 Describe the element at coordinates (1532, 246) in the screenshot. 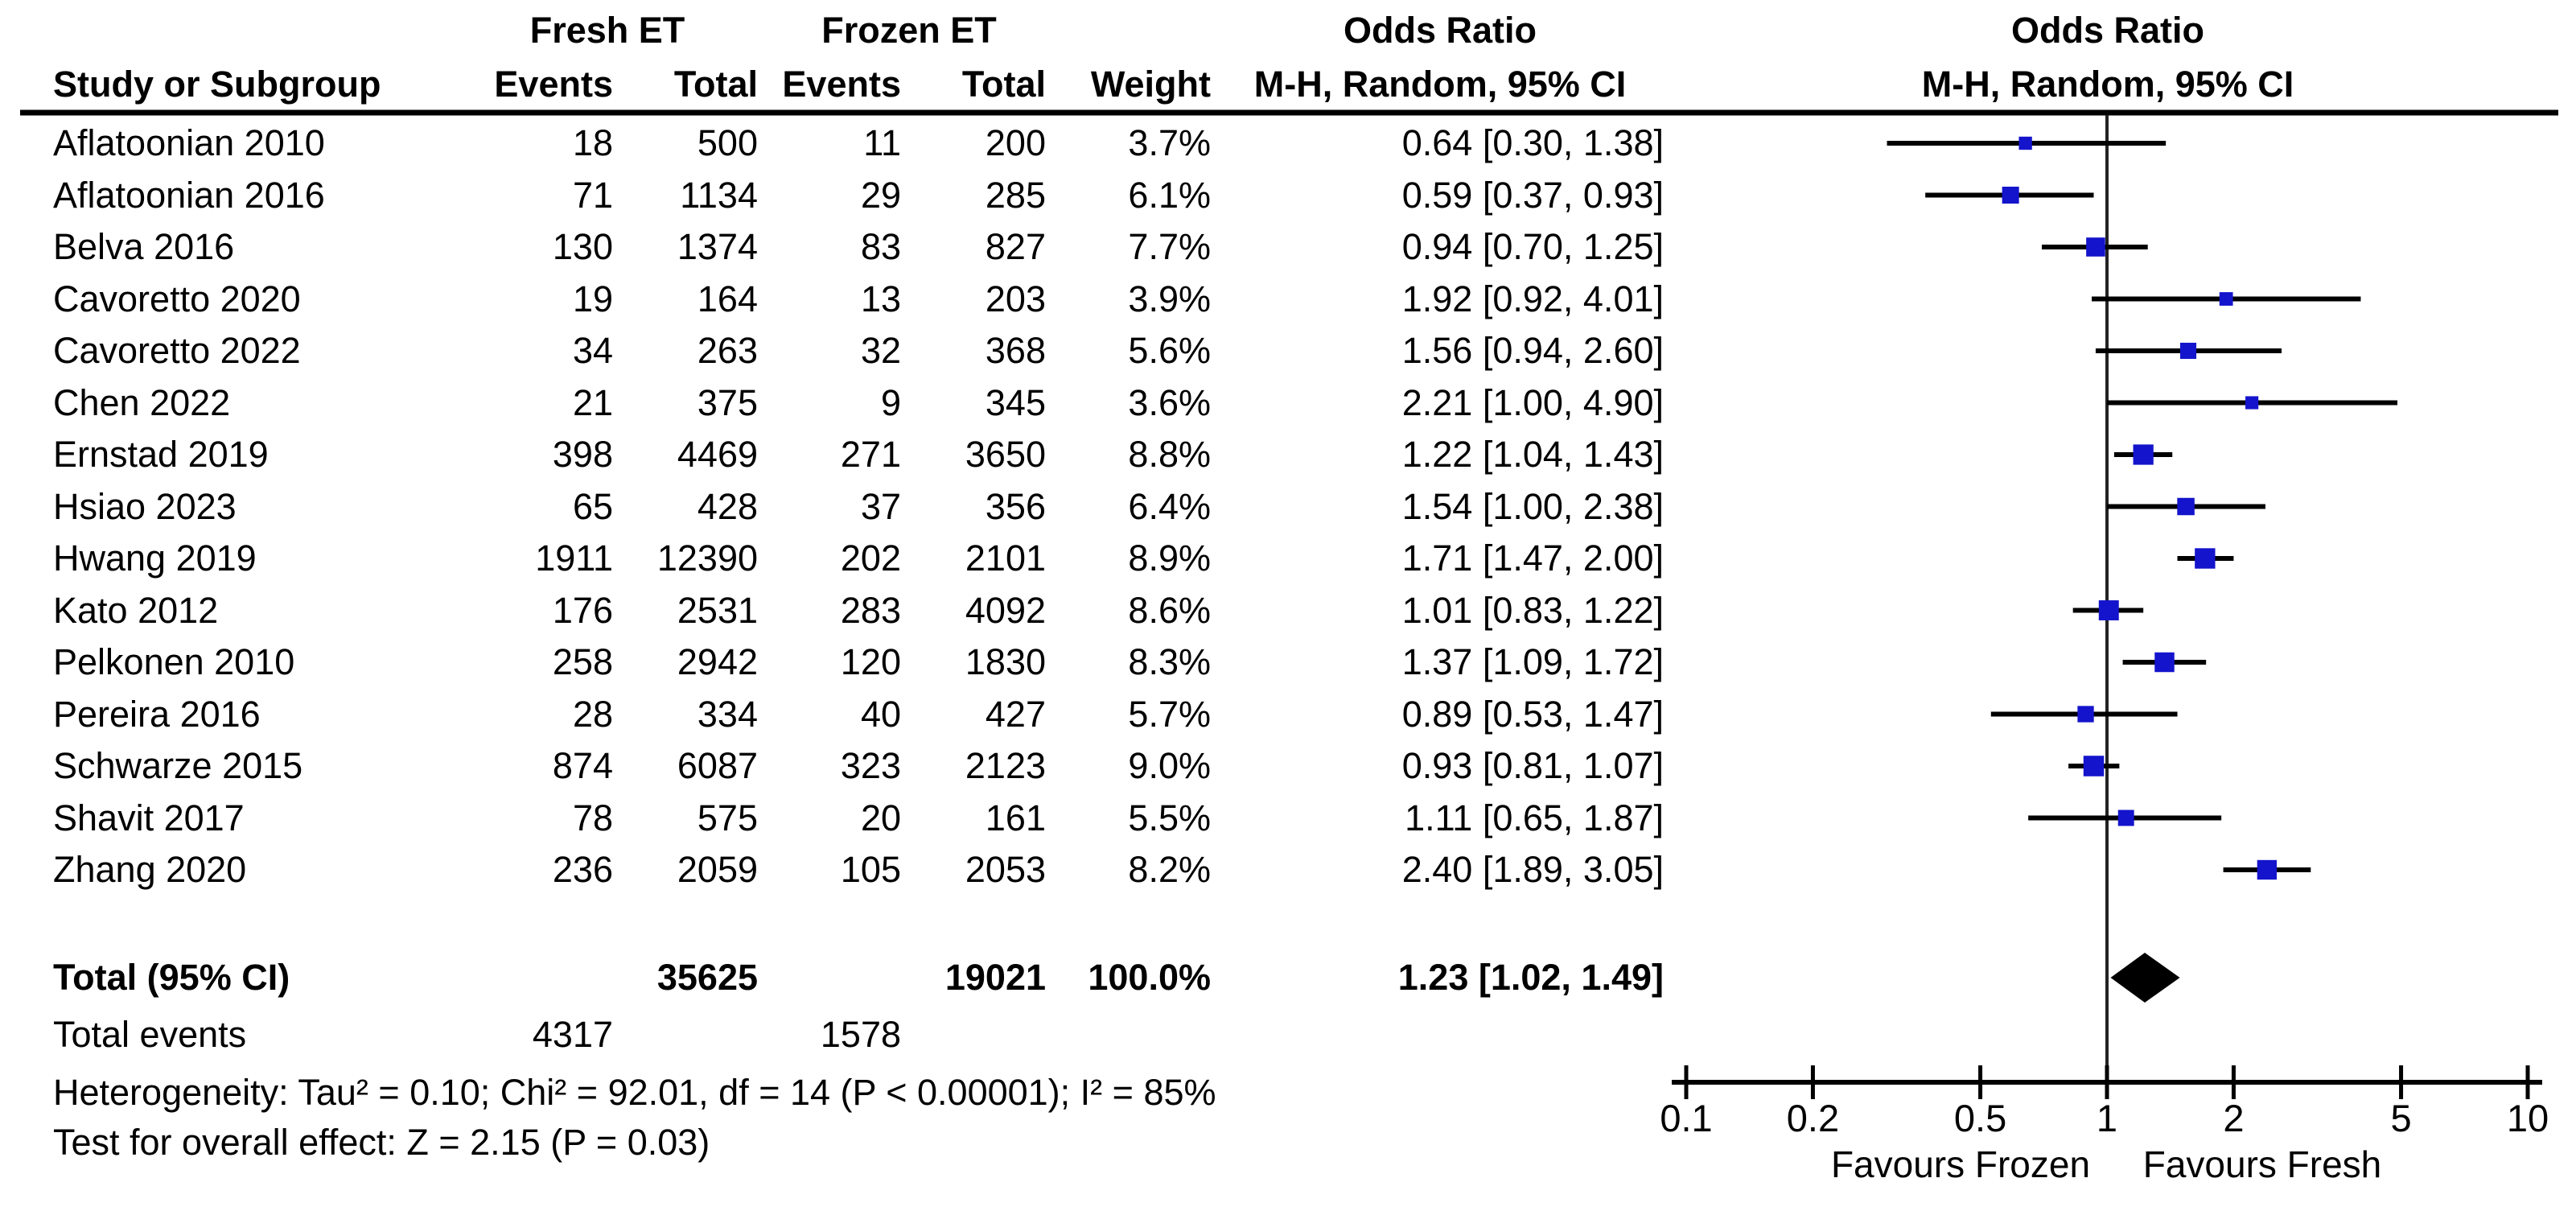

I see `cell-or-ci: 0.94 [0.70, 1.25]` at that location.